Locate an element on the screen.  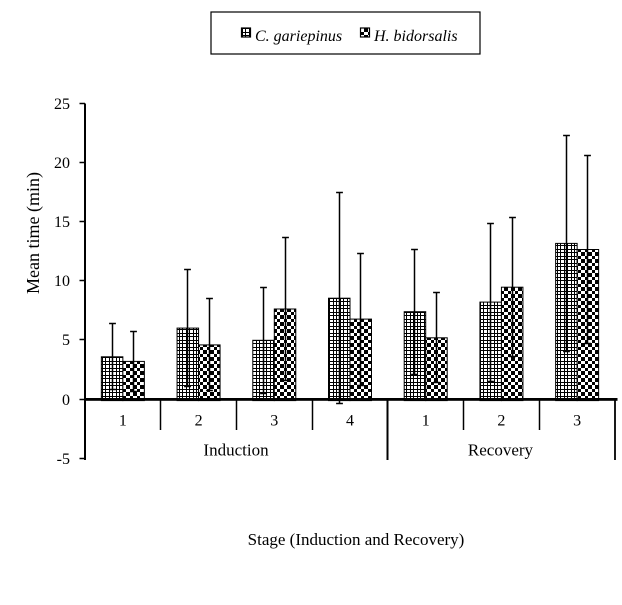
svg-text: 20 is located at coordinates (62, 163).